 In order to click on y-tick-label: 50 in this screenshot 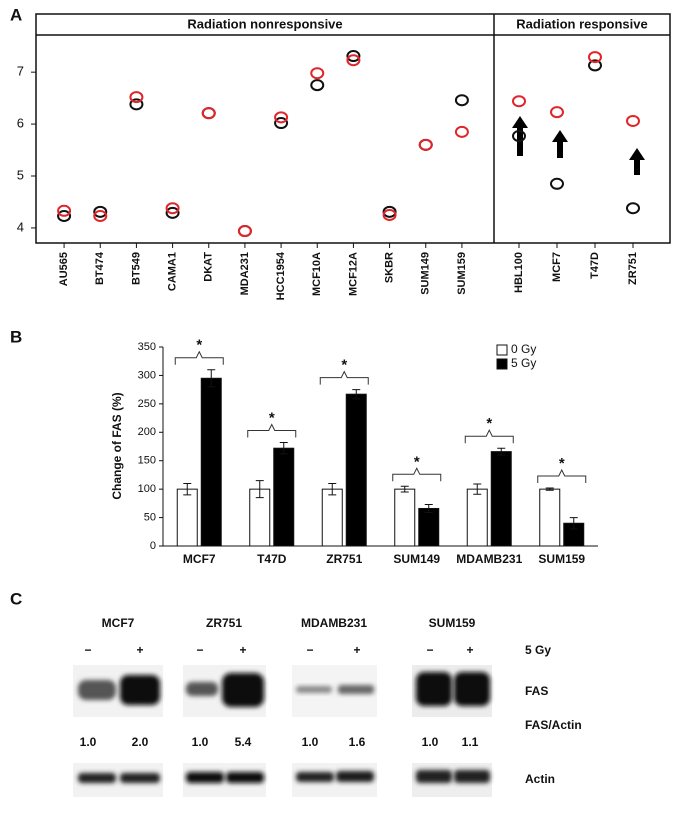, I will do `click(150, 517)`.